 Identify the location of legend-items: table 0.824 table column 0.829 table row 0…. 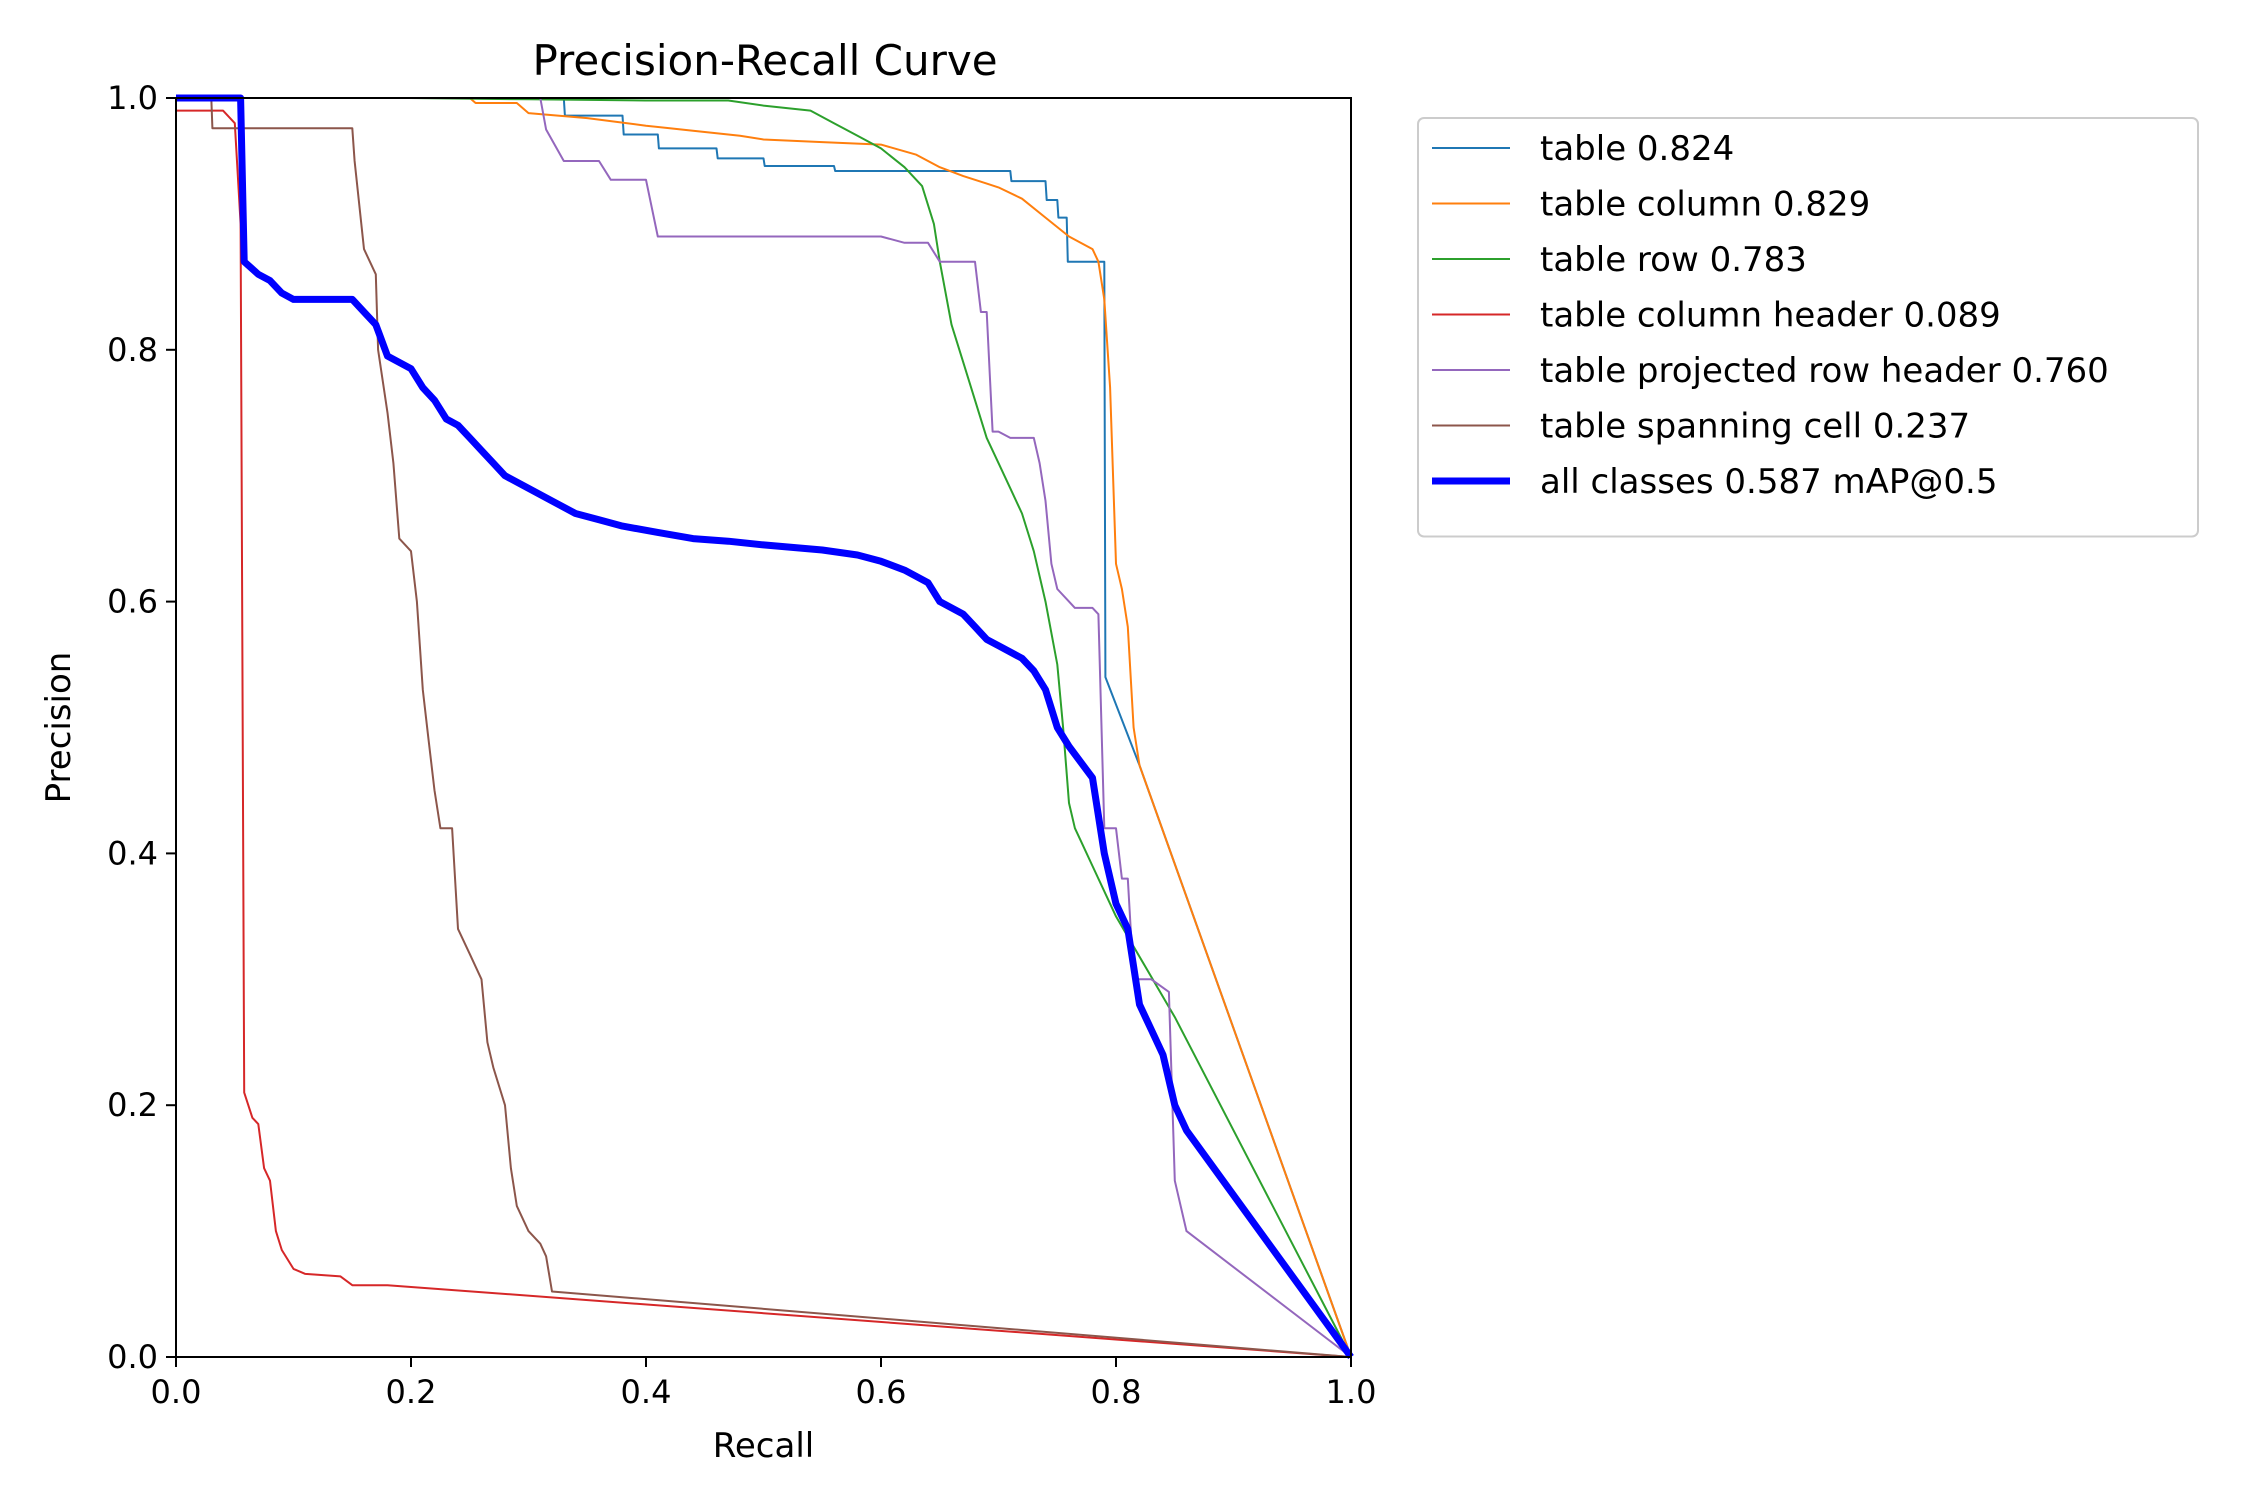
(1770, 315).